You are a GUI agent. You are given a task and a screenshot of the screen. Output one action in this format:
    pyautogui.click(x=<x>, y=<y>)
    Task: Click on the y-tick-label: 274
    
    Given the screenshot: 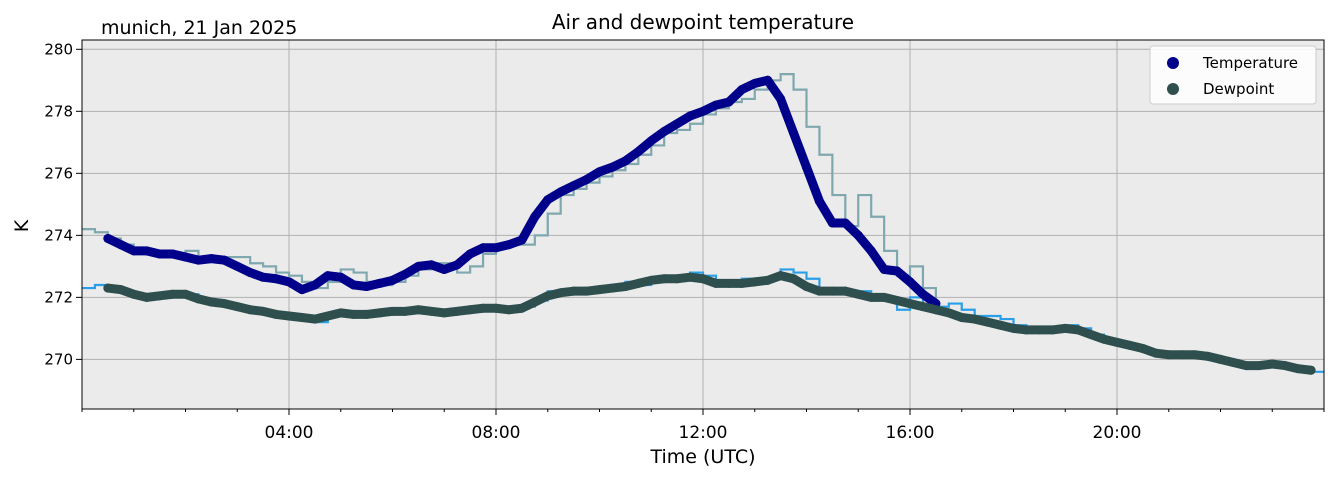 What is the action you would take?
    pyautogui.click(x=58, y=235)
    